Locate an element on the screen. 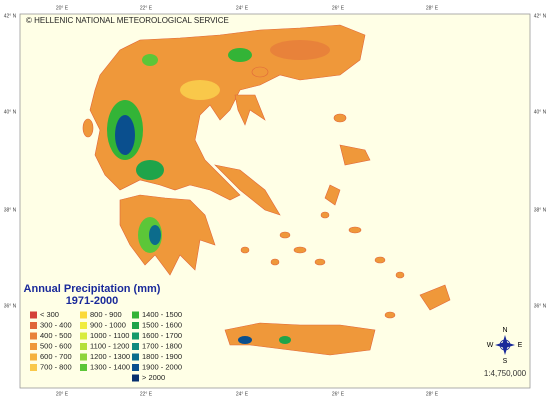 Image resolution: width=550 pixels, height=405 pixels. legend-label: 1000 - 1100 is located at coordinates (109, 335).